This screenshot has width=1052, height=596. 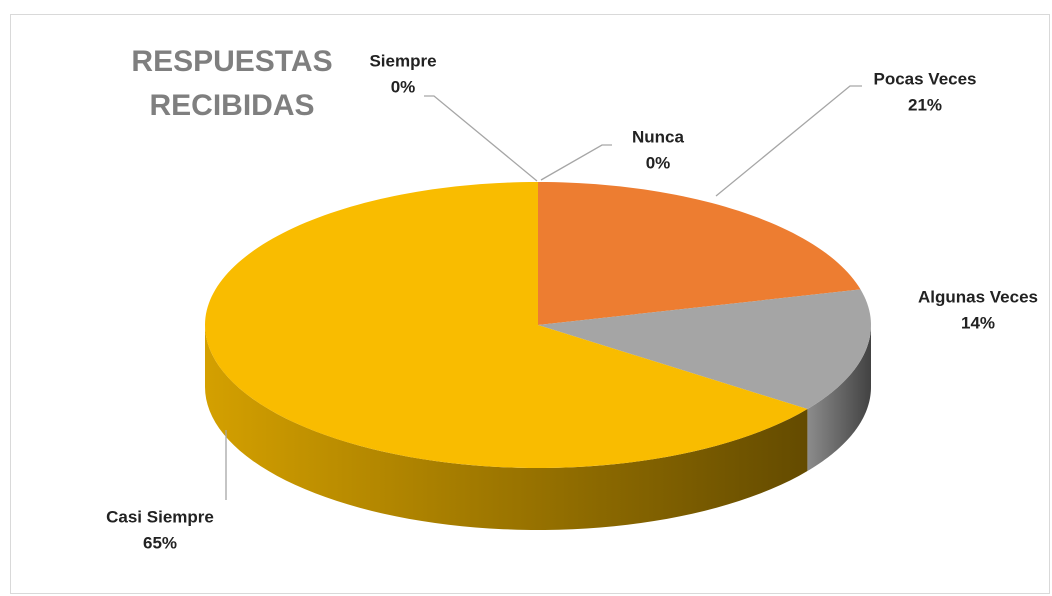 What do you see at coordinates (978, 296) in the screenshot?
I see `data-label-name: Algunas Veces` at bounding box center [978, 296].